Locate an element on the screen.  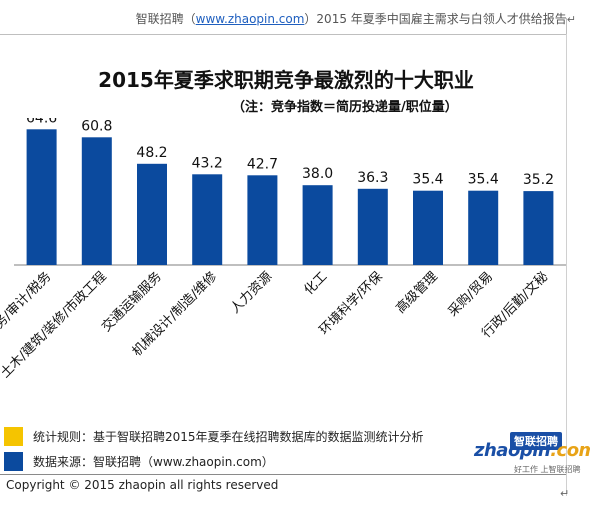
category-label-9: 采购/贸易 is located at coordinates (470, 294).